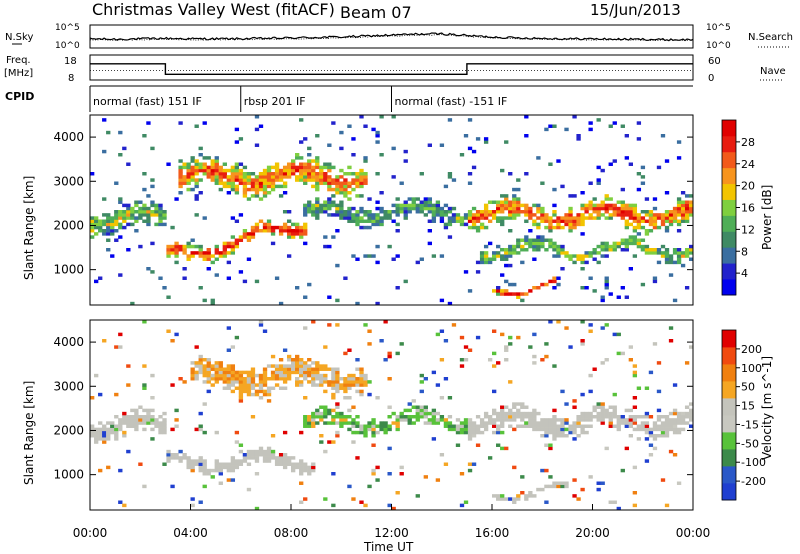 This screenshot has width=800, height=554. What do you see at coordinates (748, 186) in the screenshot?
I see `colorbar-tick-label: 20` at bounding box center [748, 186].